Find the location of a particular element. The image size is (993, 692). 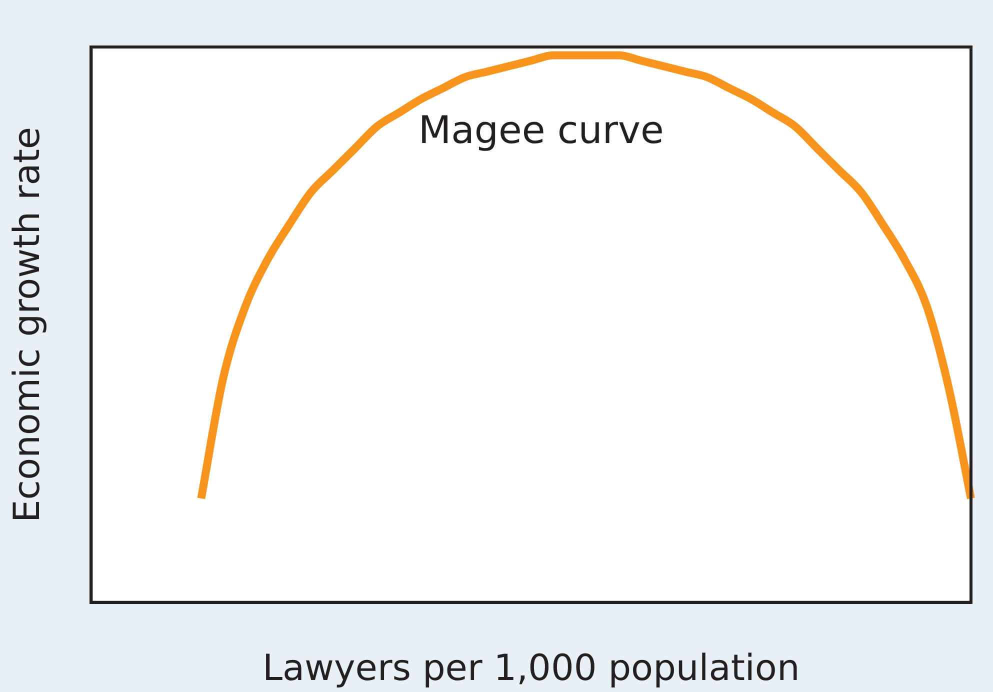

x-axis-title: Lawyers per 1,000 population is located at coordinates (531, 668).